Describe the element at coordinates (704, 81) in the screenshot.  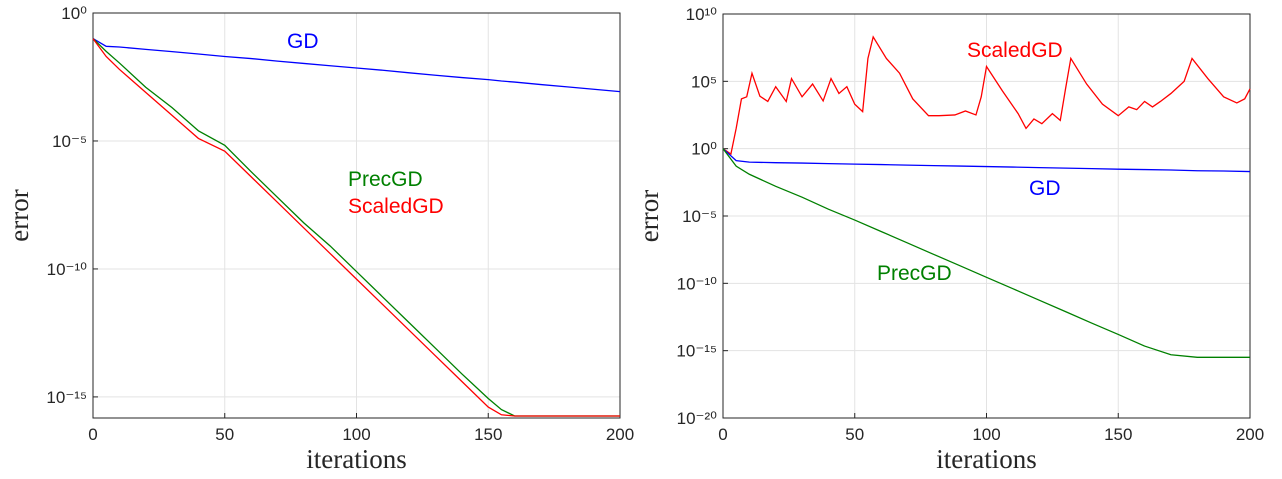
I see `y-tick-label: 10⁵` at that location.